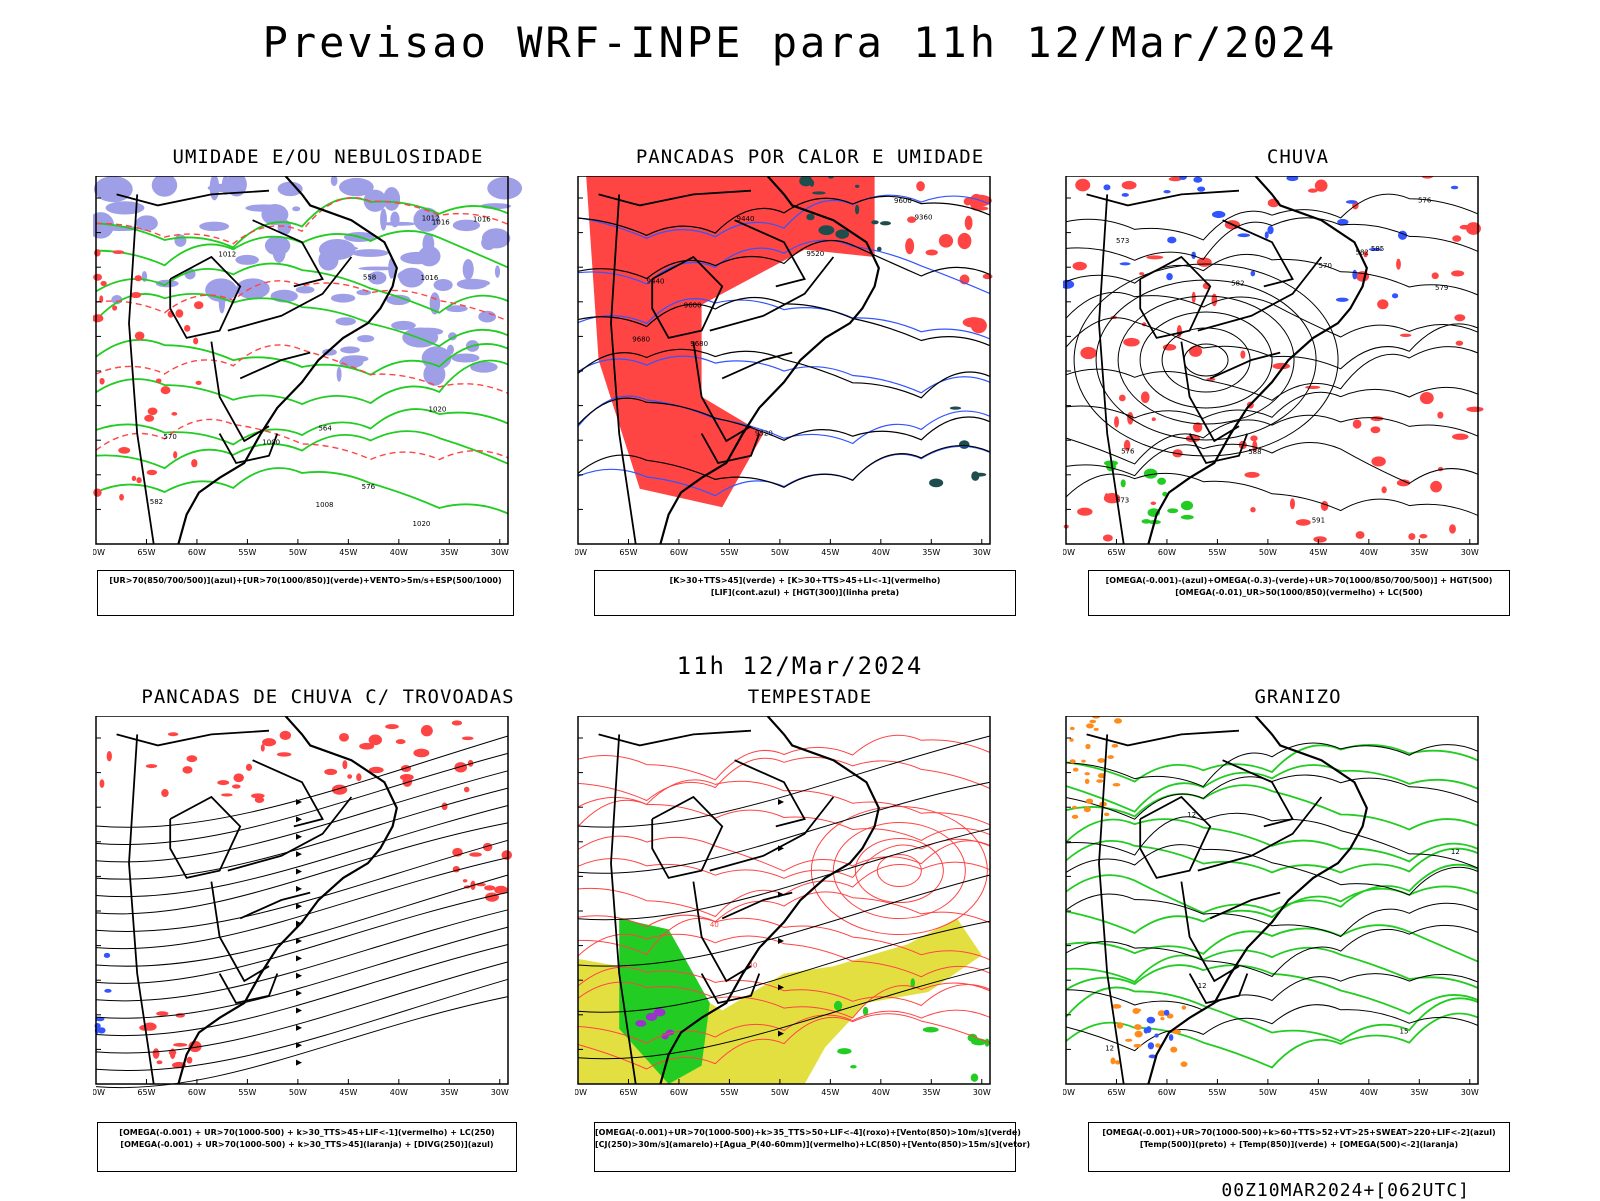 The height and width of the screenshot is (1201, 1600). I want to click on lon-tick-label: 65W, so click(146, 1092).